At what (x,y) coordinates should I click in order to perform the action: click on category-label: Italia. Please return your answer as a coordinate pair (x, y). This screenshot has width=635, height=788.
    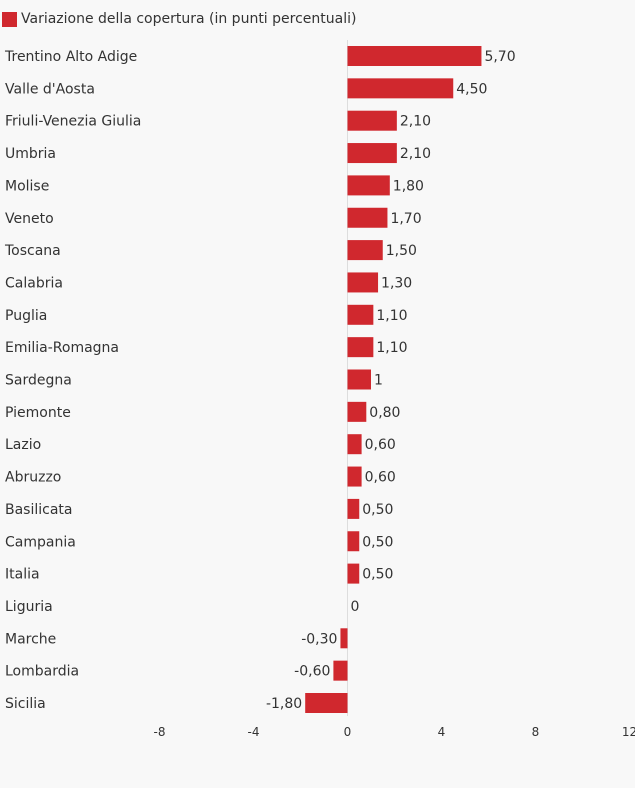
    Looking at the image, I should click on (22, 575).